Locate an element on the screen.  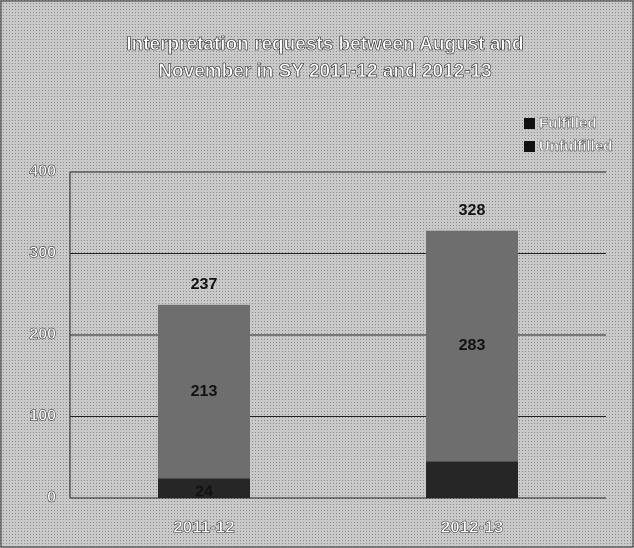
total-label: 237 is located at coordinates (204, 284).